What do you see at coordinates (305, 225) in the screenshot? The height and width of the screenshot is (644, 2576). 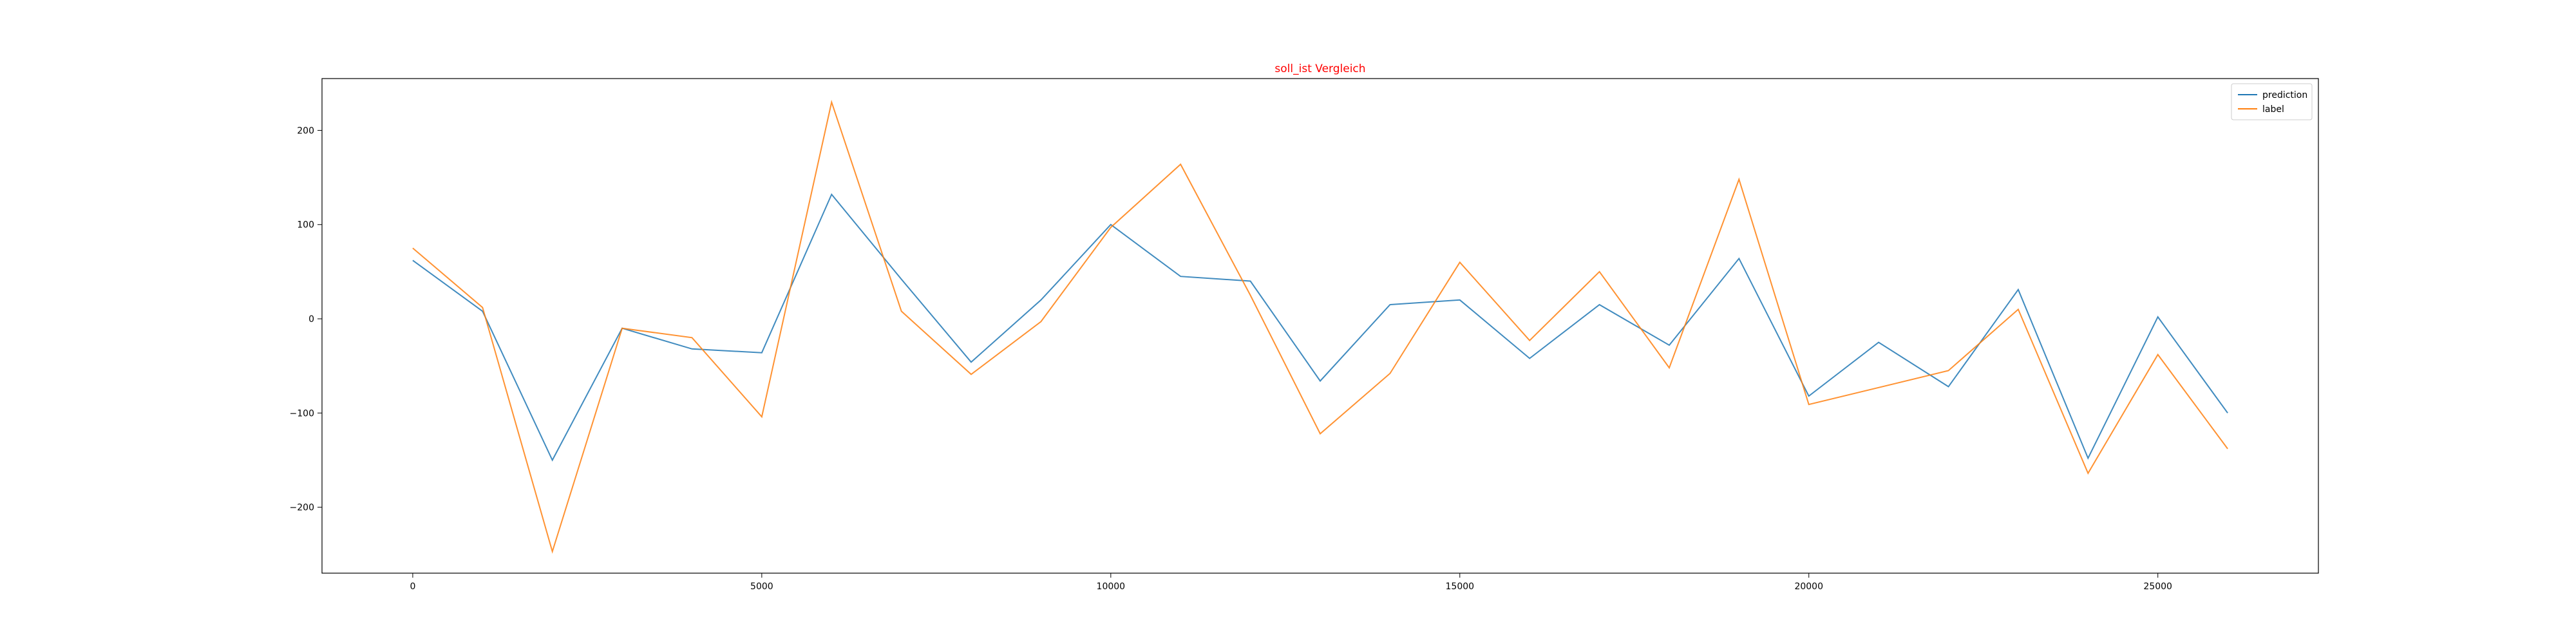 I see `y-tick-label: 100` at bounding box center [305, 225].